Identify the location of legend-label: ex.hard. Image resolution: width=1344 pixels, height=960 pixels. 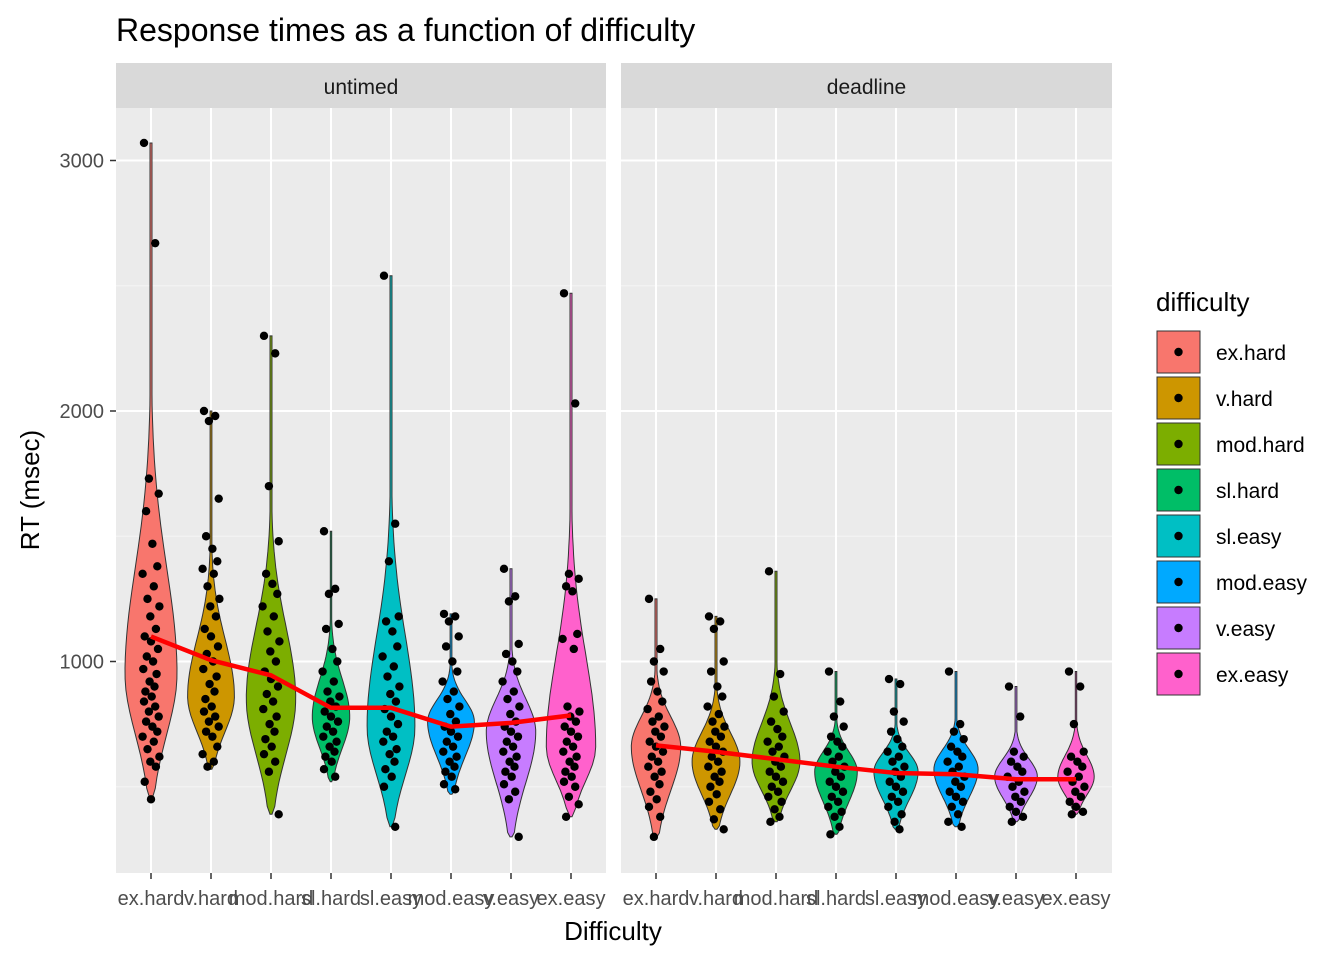
(1251, 353).